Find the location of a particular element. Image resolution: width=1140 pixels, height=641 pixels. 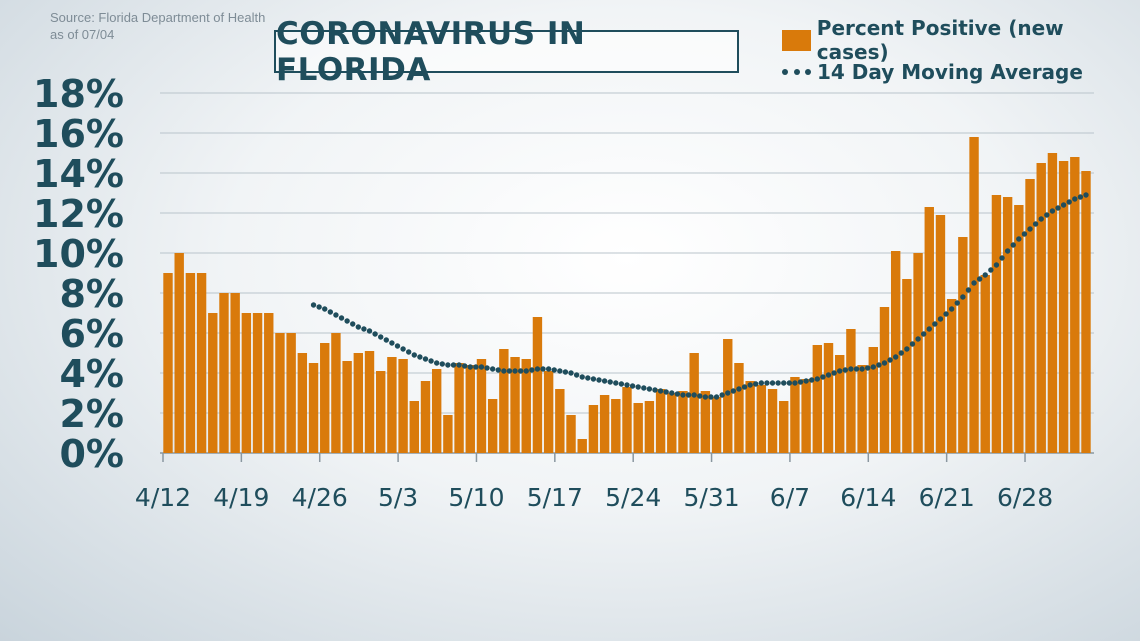

y-tick-label: 14% is located at coordinates (78, 174).